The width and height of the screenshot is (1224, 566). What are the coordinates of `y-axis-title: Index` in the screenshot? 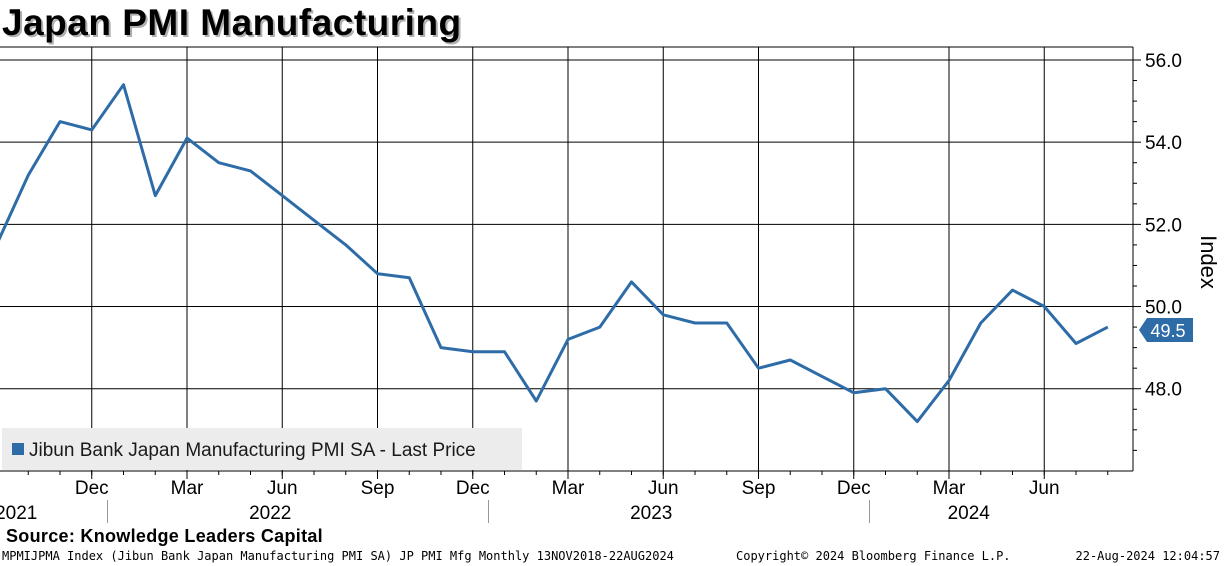 It's located at (1208, 262).